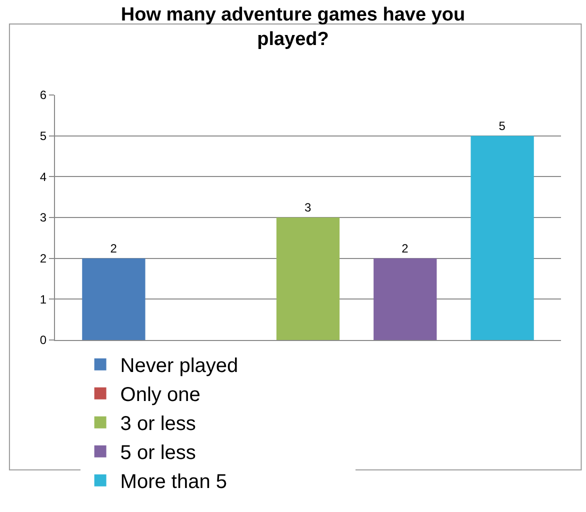 This screenshot has width=586, height=512. I want to click on legend-label: More than 5, so click(174, 482).